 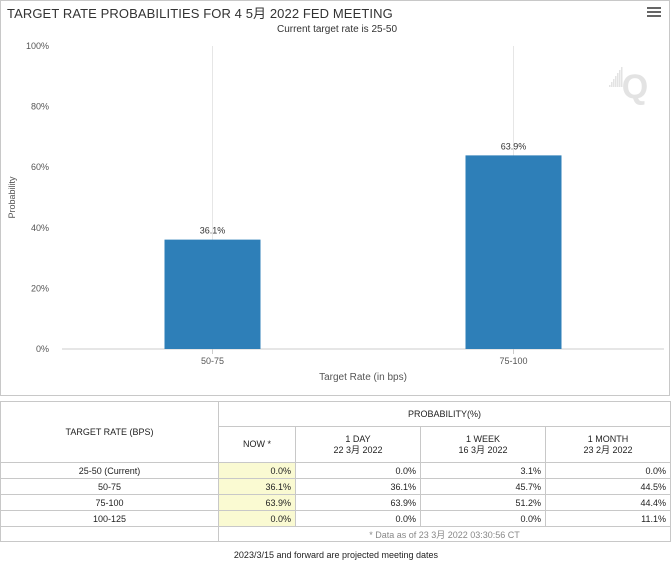 What do you see at coordinates (608, 449) in the screenshot?
I see `column-header-line2: 23 2月 2022` at bounding box center [608, 449].